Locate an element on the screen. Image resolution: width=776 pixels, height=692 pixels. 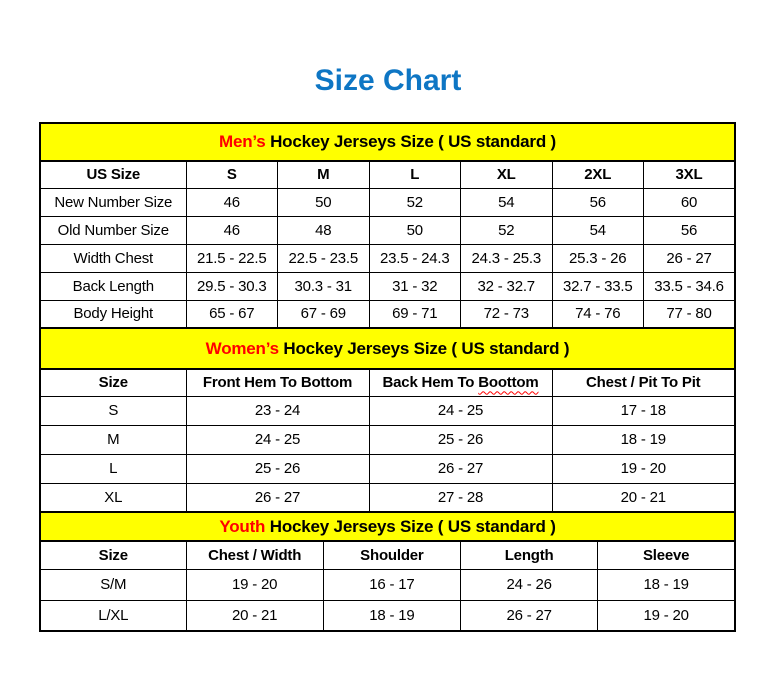
table-cell: 32 - 32.7 is located at coordinates (506, 286).